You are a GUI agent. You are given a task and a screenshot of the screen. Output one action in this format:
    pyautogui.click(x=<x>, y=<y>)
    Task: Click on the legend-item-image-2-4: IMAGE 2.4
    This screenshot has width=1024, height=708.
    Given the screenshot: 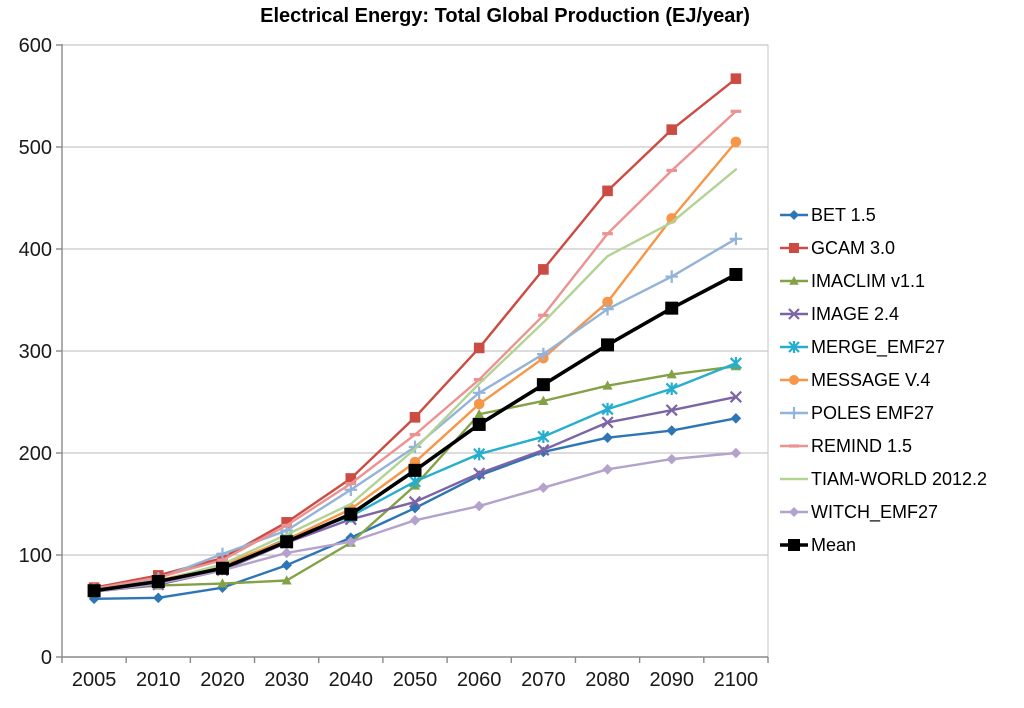 What is the action you would take?
    pyautogui.click(x=883, y=314)
    